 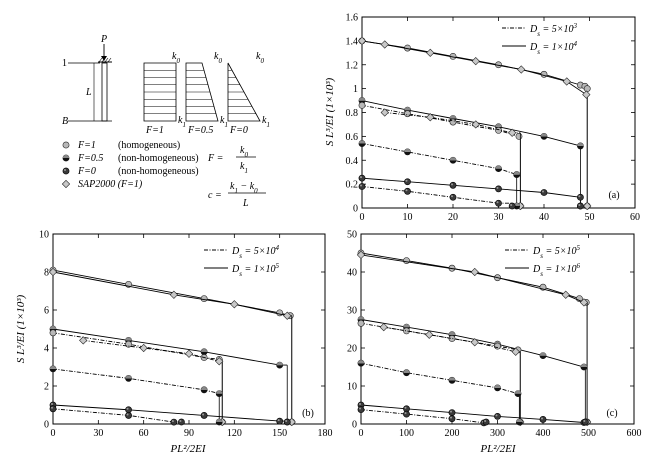 What do you see at coordinates (308, 413) in the screenshot?
I see `panel-label: (b)` at bounding box center [308, 413].